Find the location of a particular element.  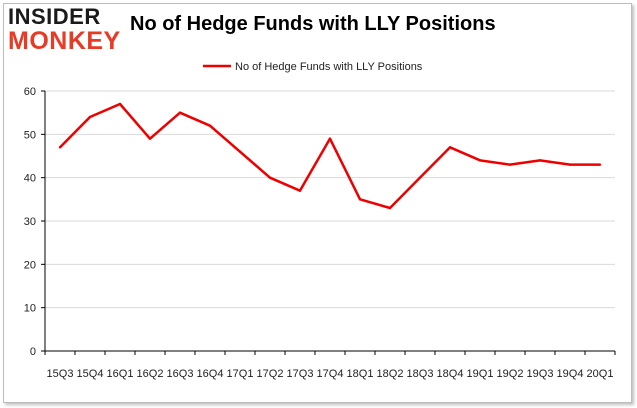

x-tick-label: 18Q2 is located at coordinates (390, 374).